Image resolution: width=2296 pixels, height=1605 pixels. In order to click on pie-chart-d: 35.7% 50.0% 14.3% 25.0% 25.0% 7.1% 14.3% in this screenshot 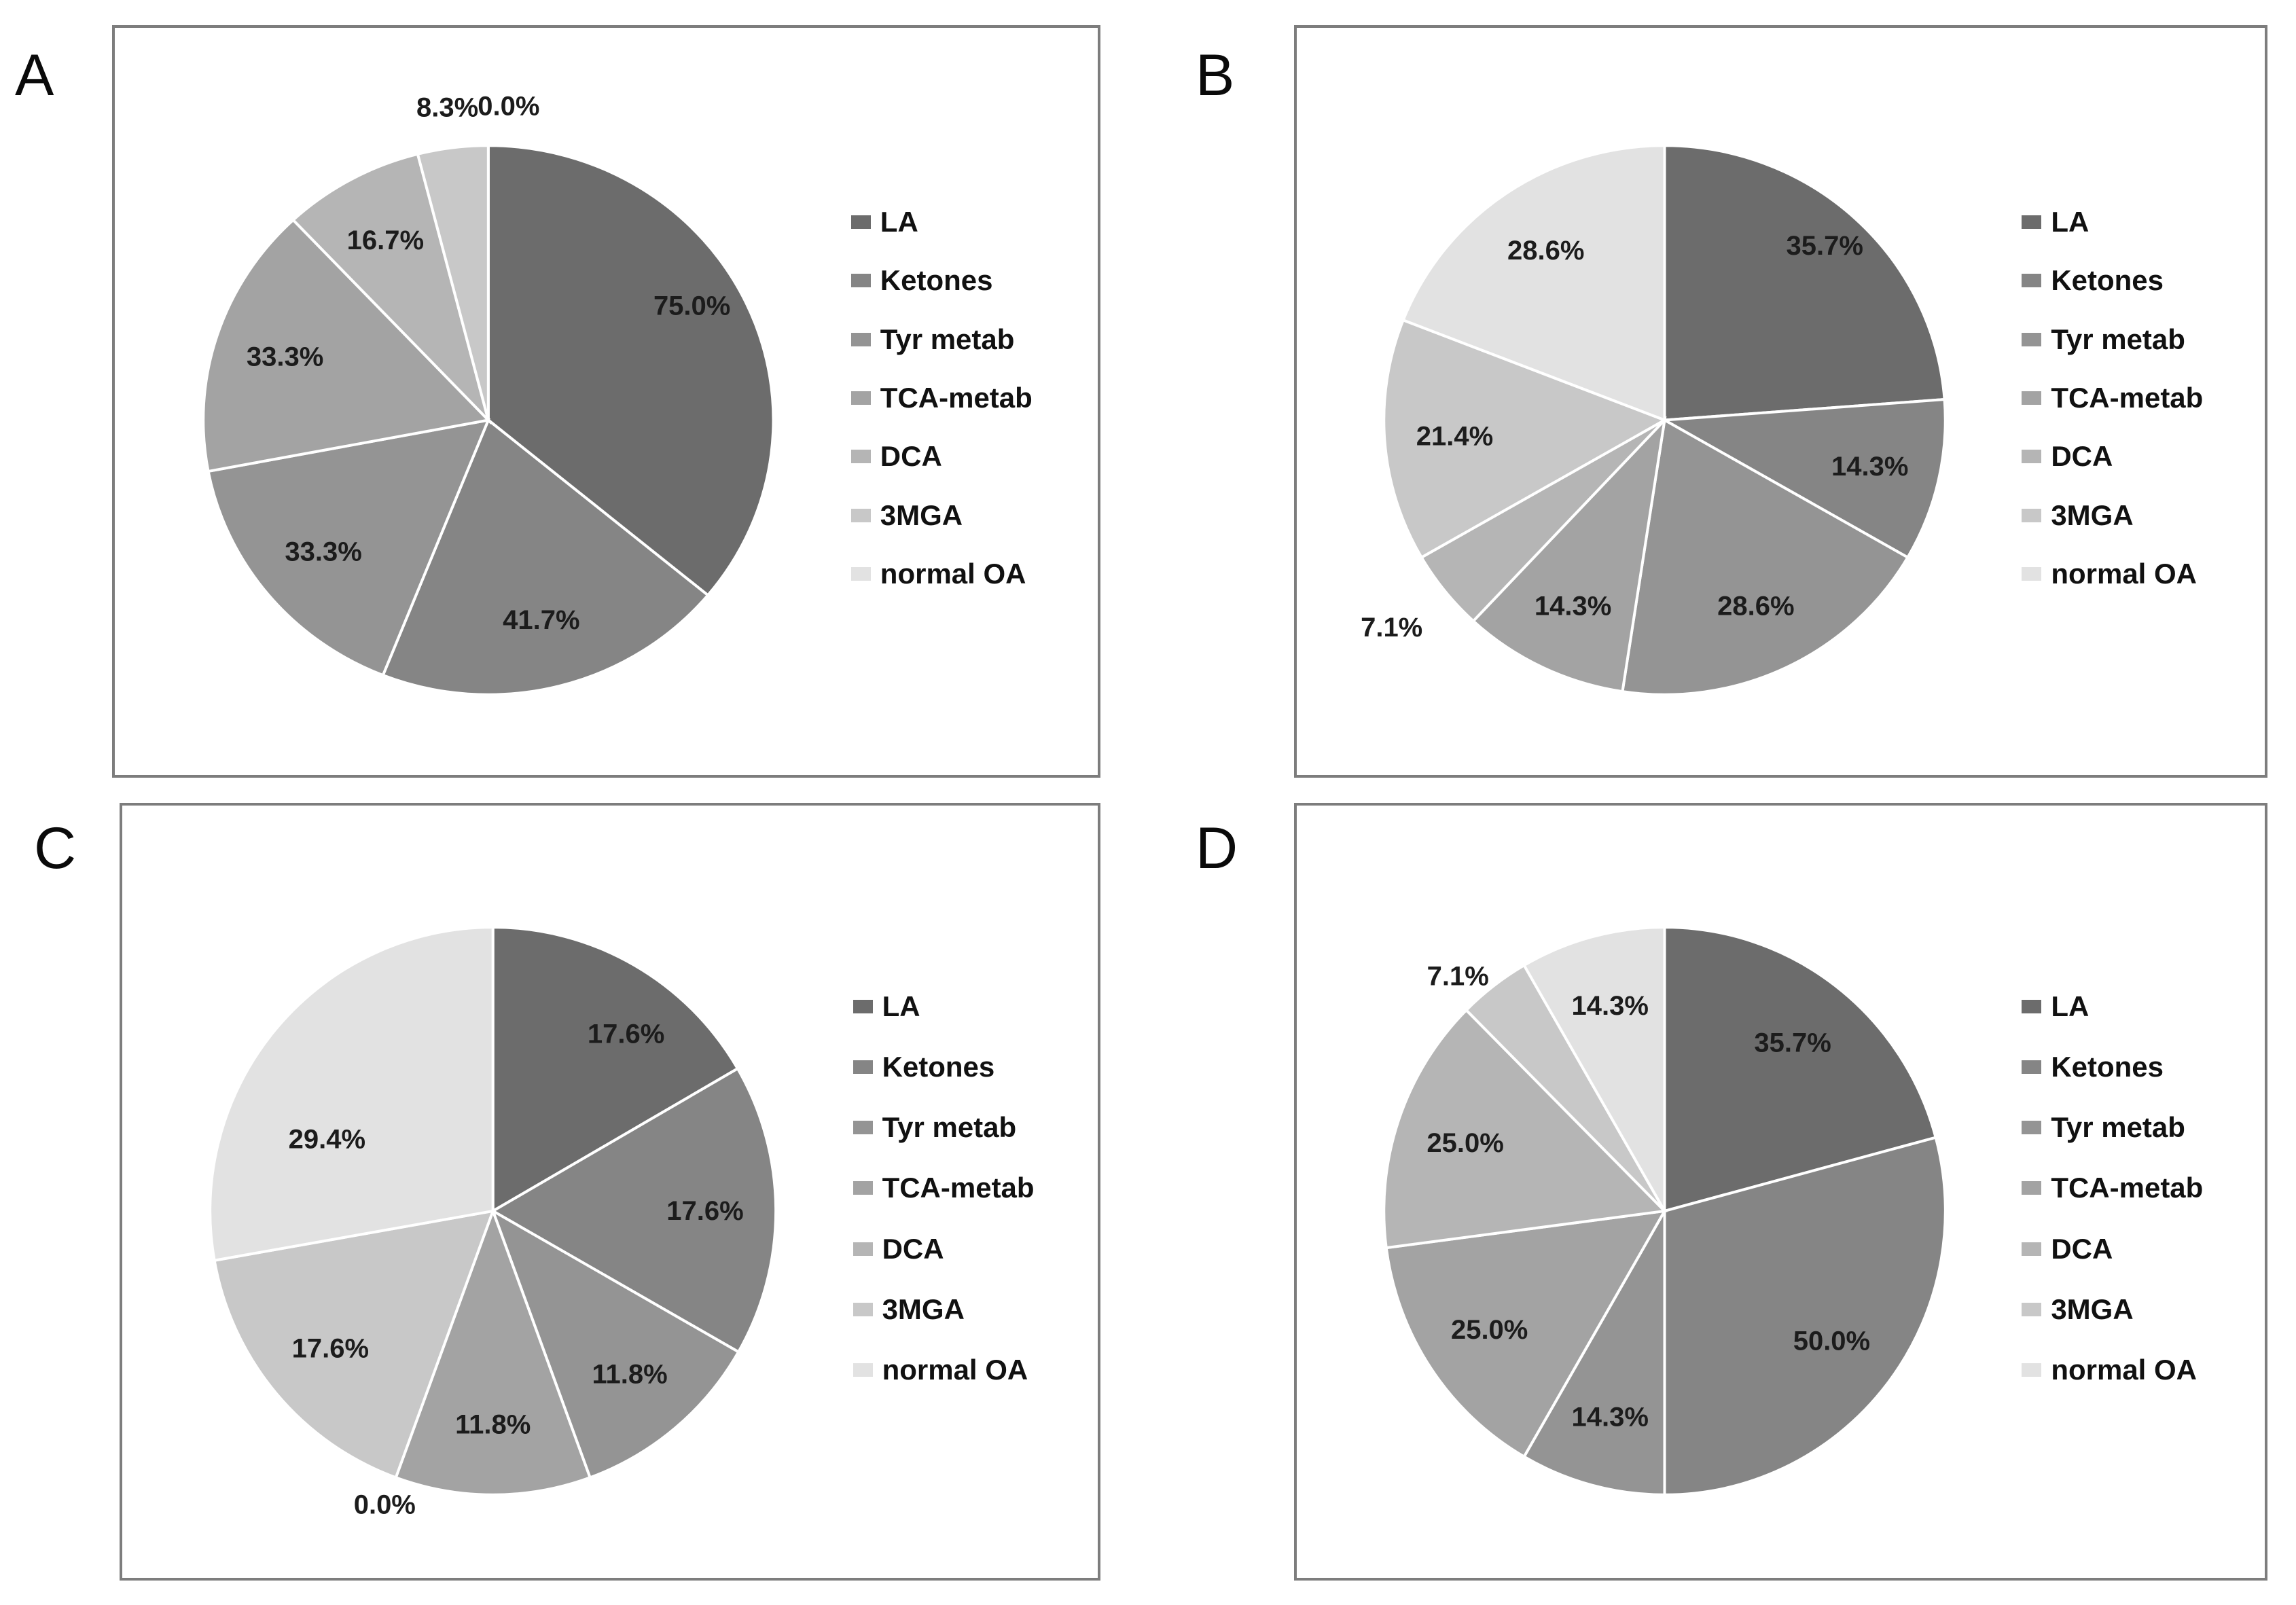, I will do `click(1664, 1211)`.